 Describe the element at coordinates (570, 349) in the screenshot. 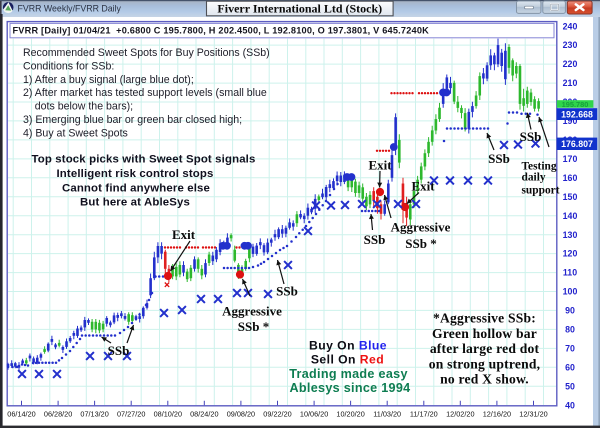

I see `svg-text: 70` at that location.